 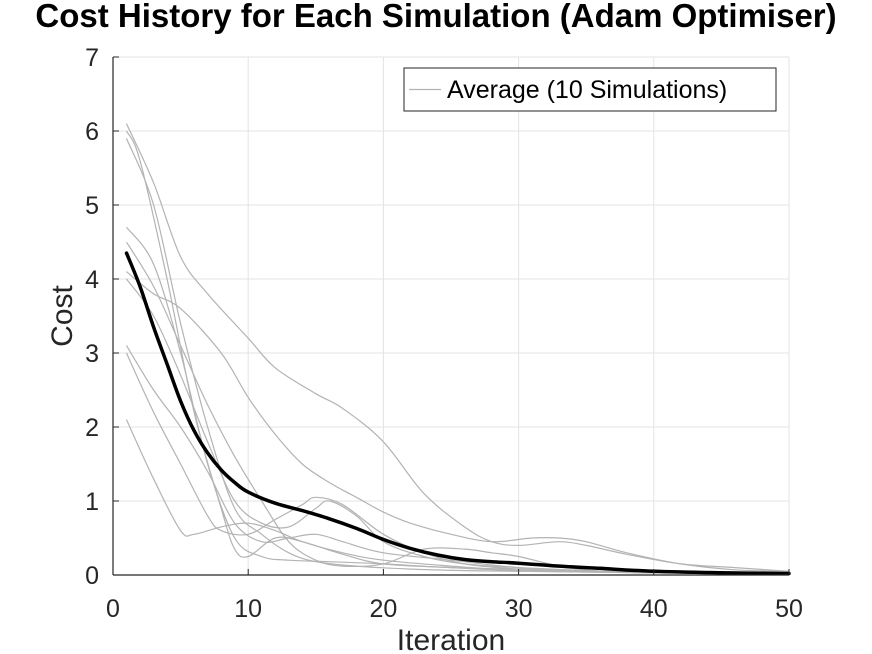 I want to click on y-tick-label-4: 4, so click(x=92, y=280).